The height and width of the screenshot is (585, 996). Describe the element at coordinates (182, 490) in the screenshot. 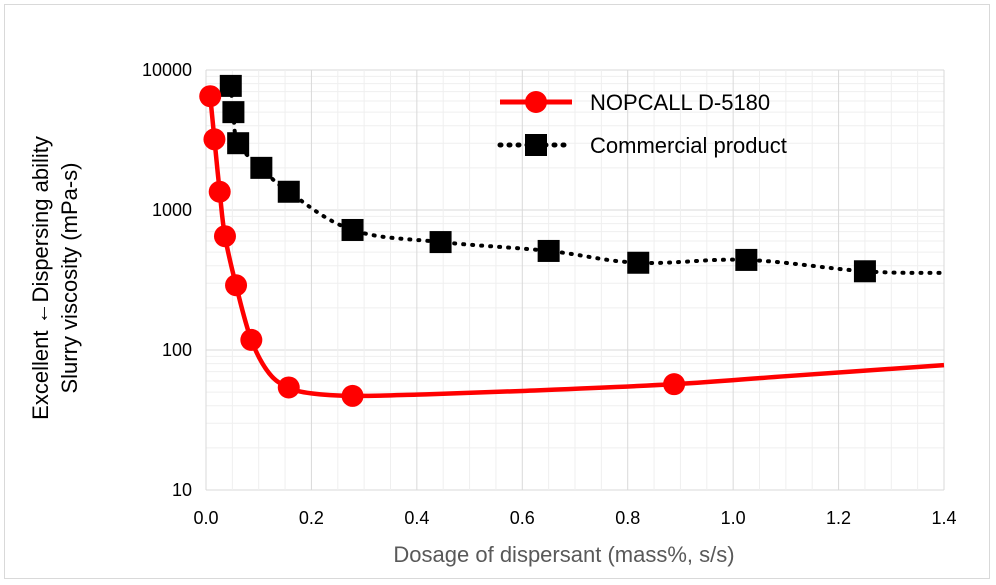

I see `y-tick-label: 10` at that location.